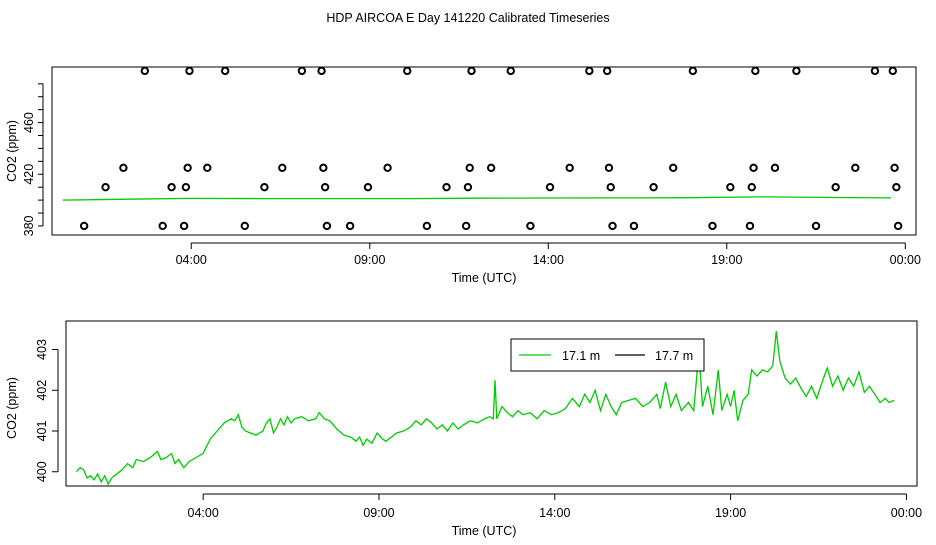 The height and width of the screenshot is (545, 936). Describe the element at coordinates (42, 390) in the screenshot. I see `y-tick-label-bottom: 402` at that location.